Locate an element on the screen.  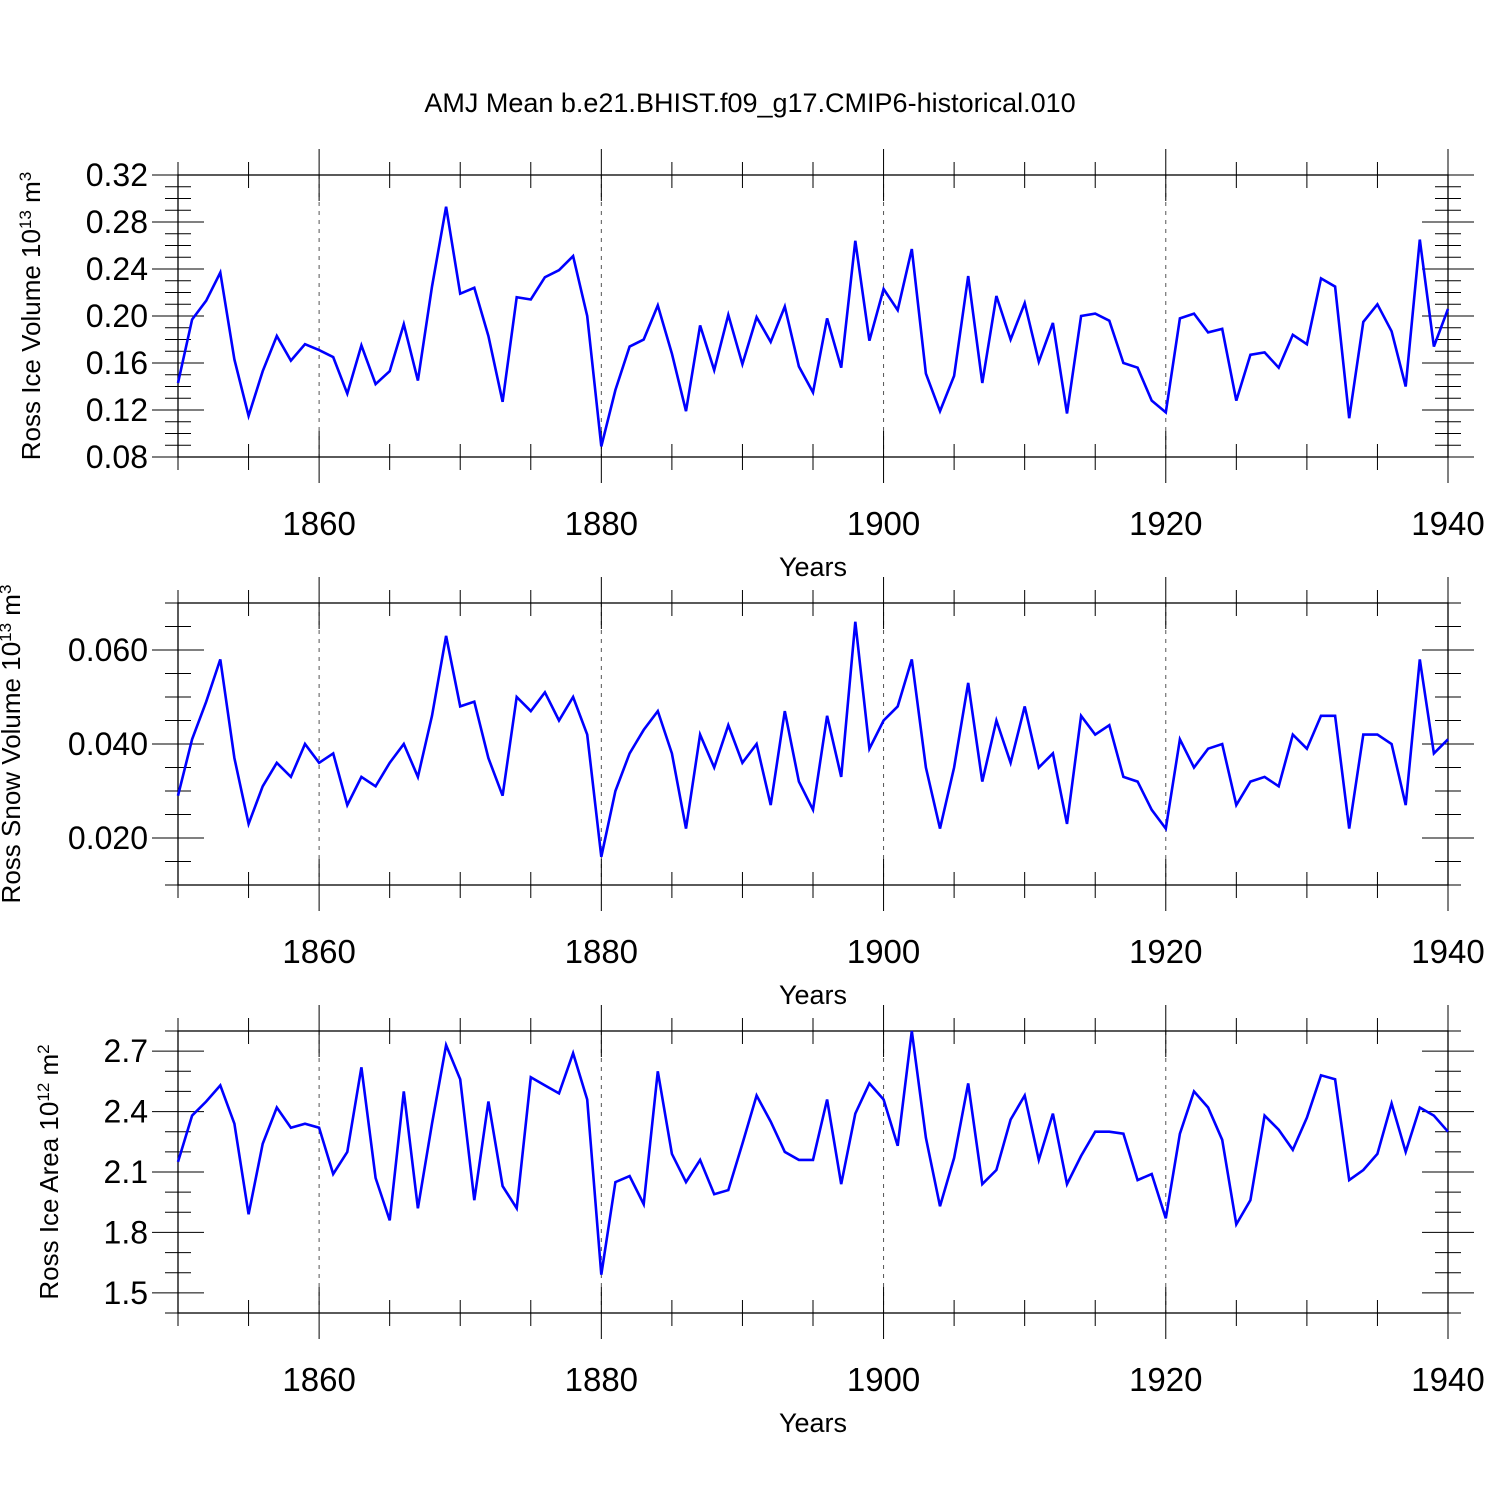
y-axis-label: Ross Ice Volume 1013 m3 is located at coordinates (31, 316).